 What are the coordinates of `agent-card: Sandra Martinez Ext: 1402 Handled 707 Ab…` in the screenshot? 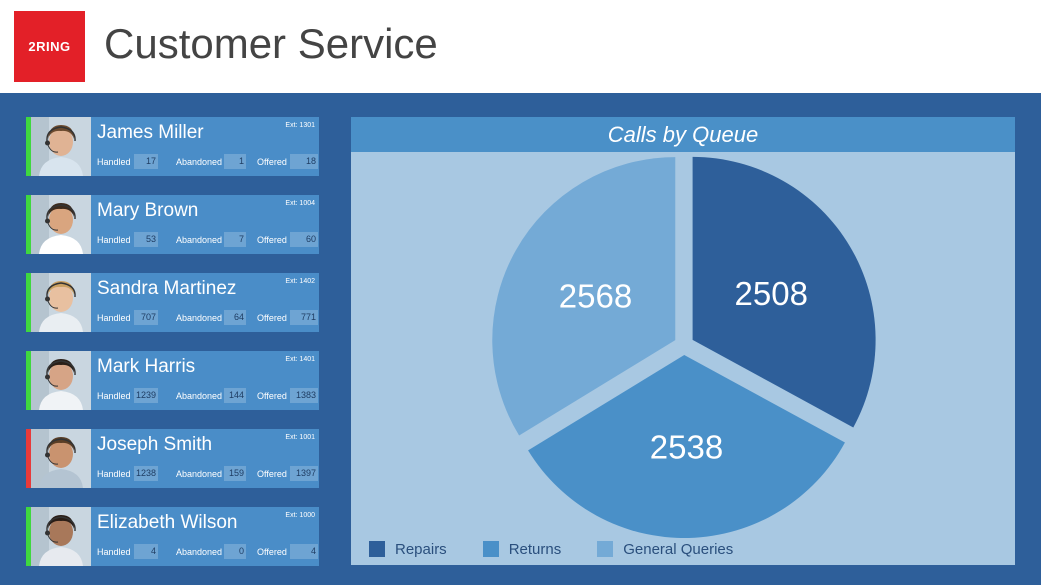 It's located at (172, 302).